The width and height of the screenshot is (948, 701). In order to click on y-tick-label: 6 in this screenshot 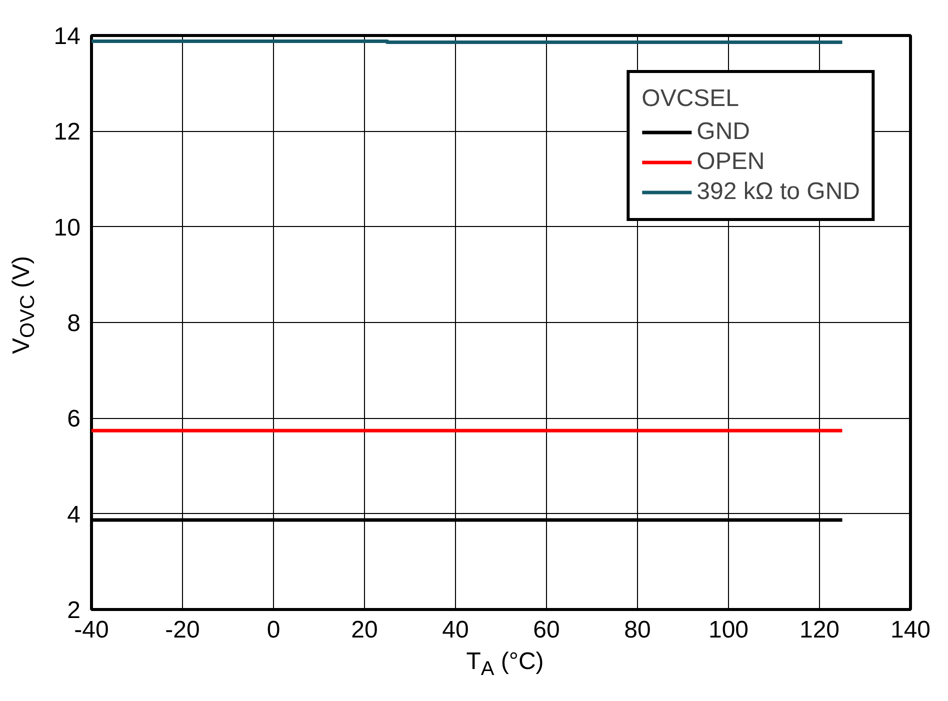, I will do `click(74, 419)`.